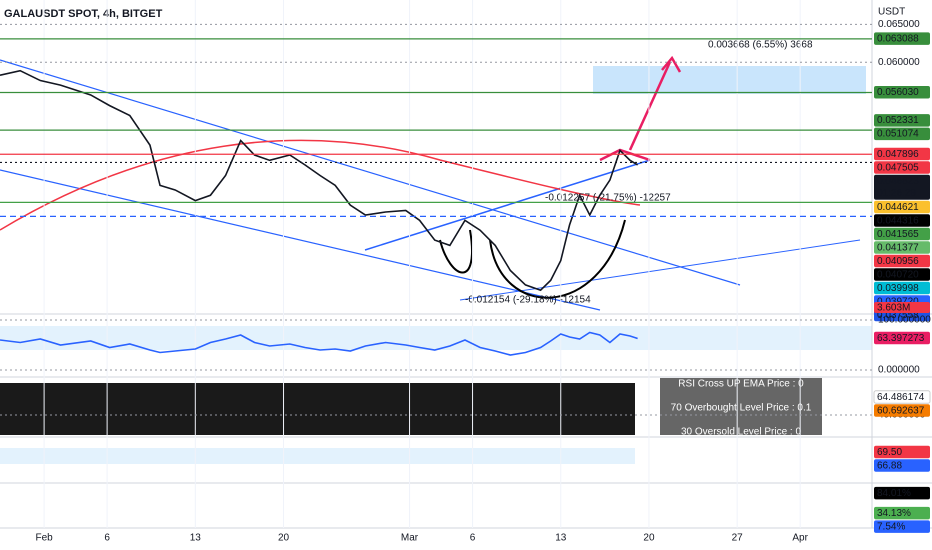  Describe the element at coordinates (898, 120) in the screenshot. I see `price-tag-label: 0.052331` at that location.